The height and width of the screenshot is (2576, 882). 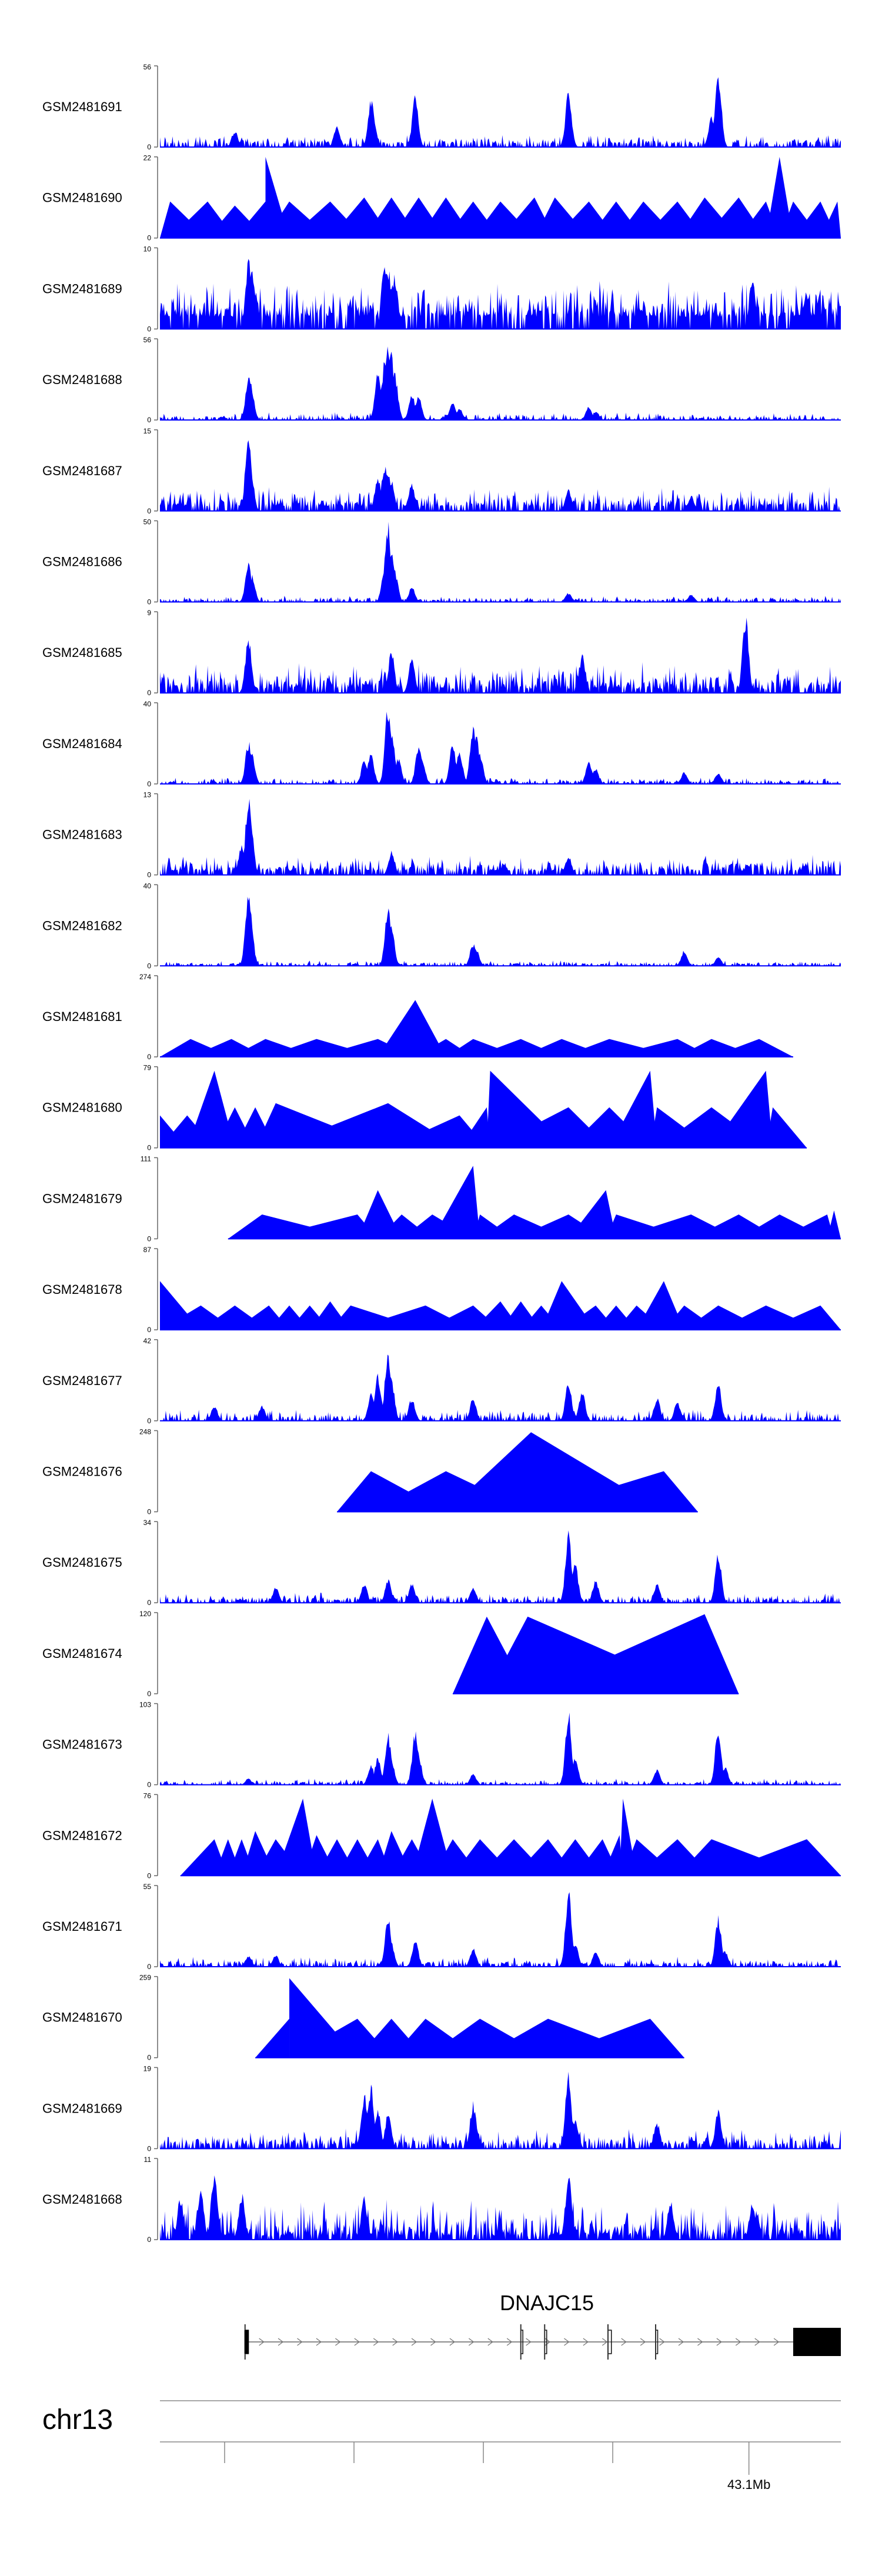 I want to click on track-label: GSM2481685, so click(x=82, y=652).